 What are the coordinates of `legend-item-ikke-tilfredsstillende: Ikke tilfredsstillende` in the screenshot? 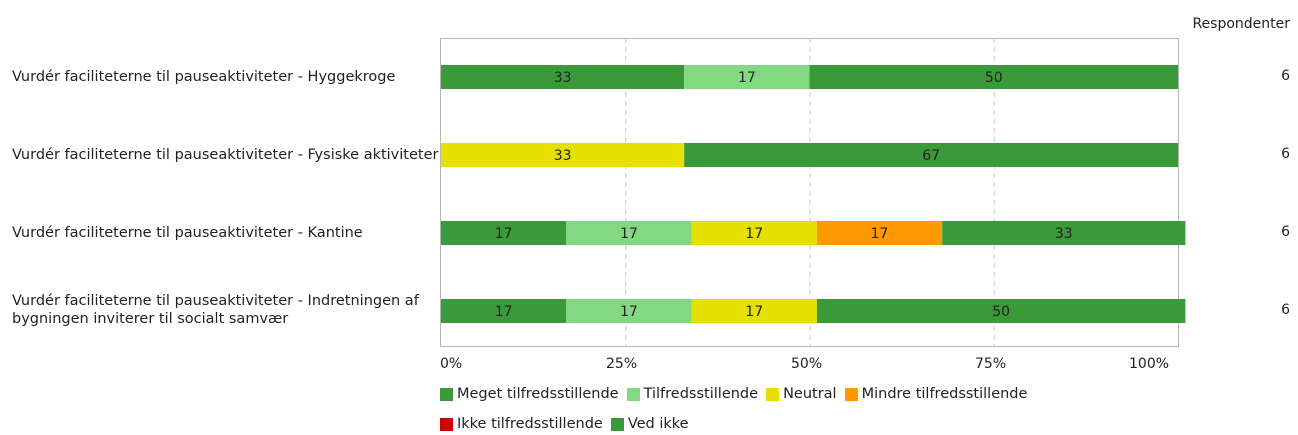 It's located at (521, 424).